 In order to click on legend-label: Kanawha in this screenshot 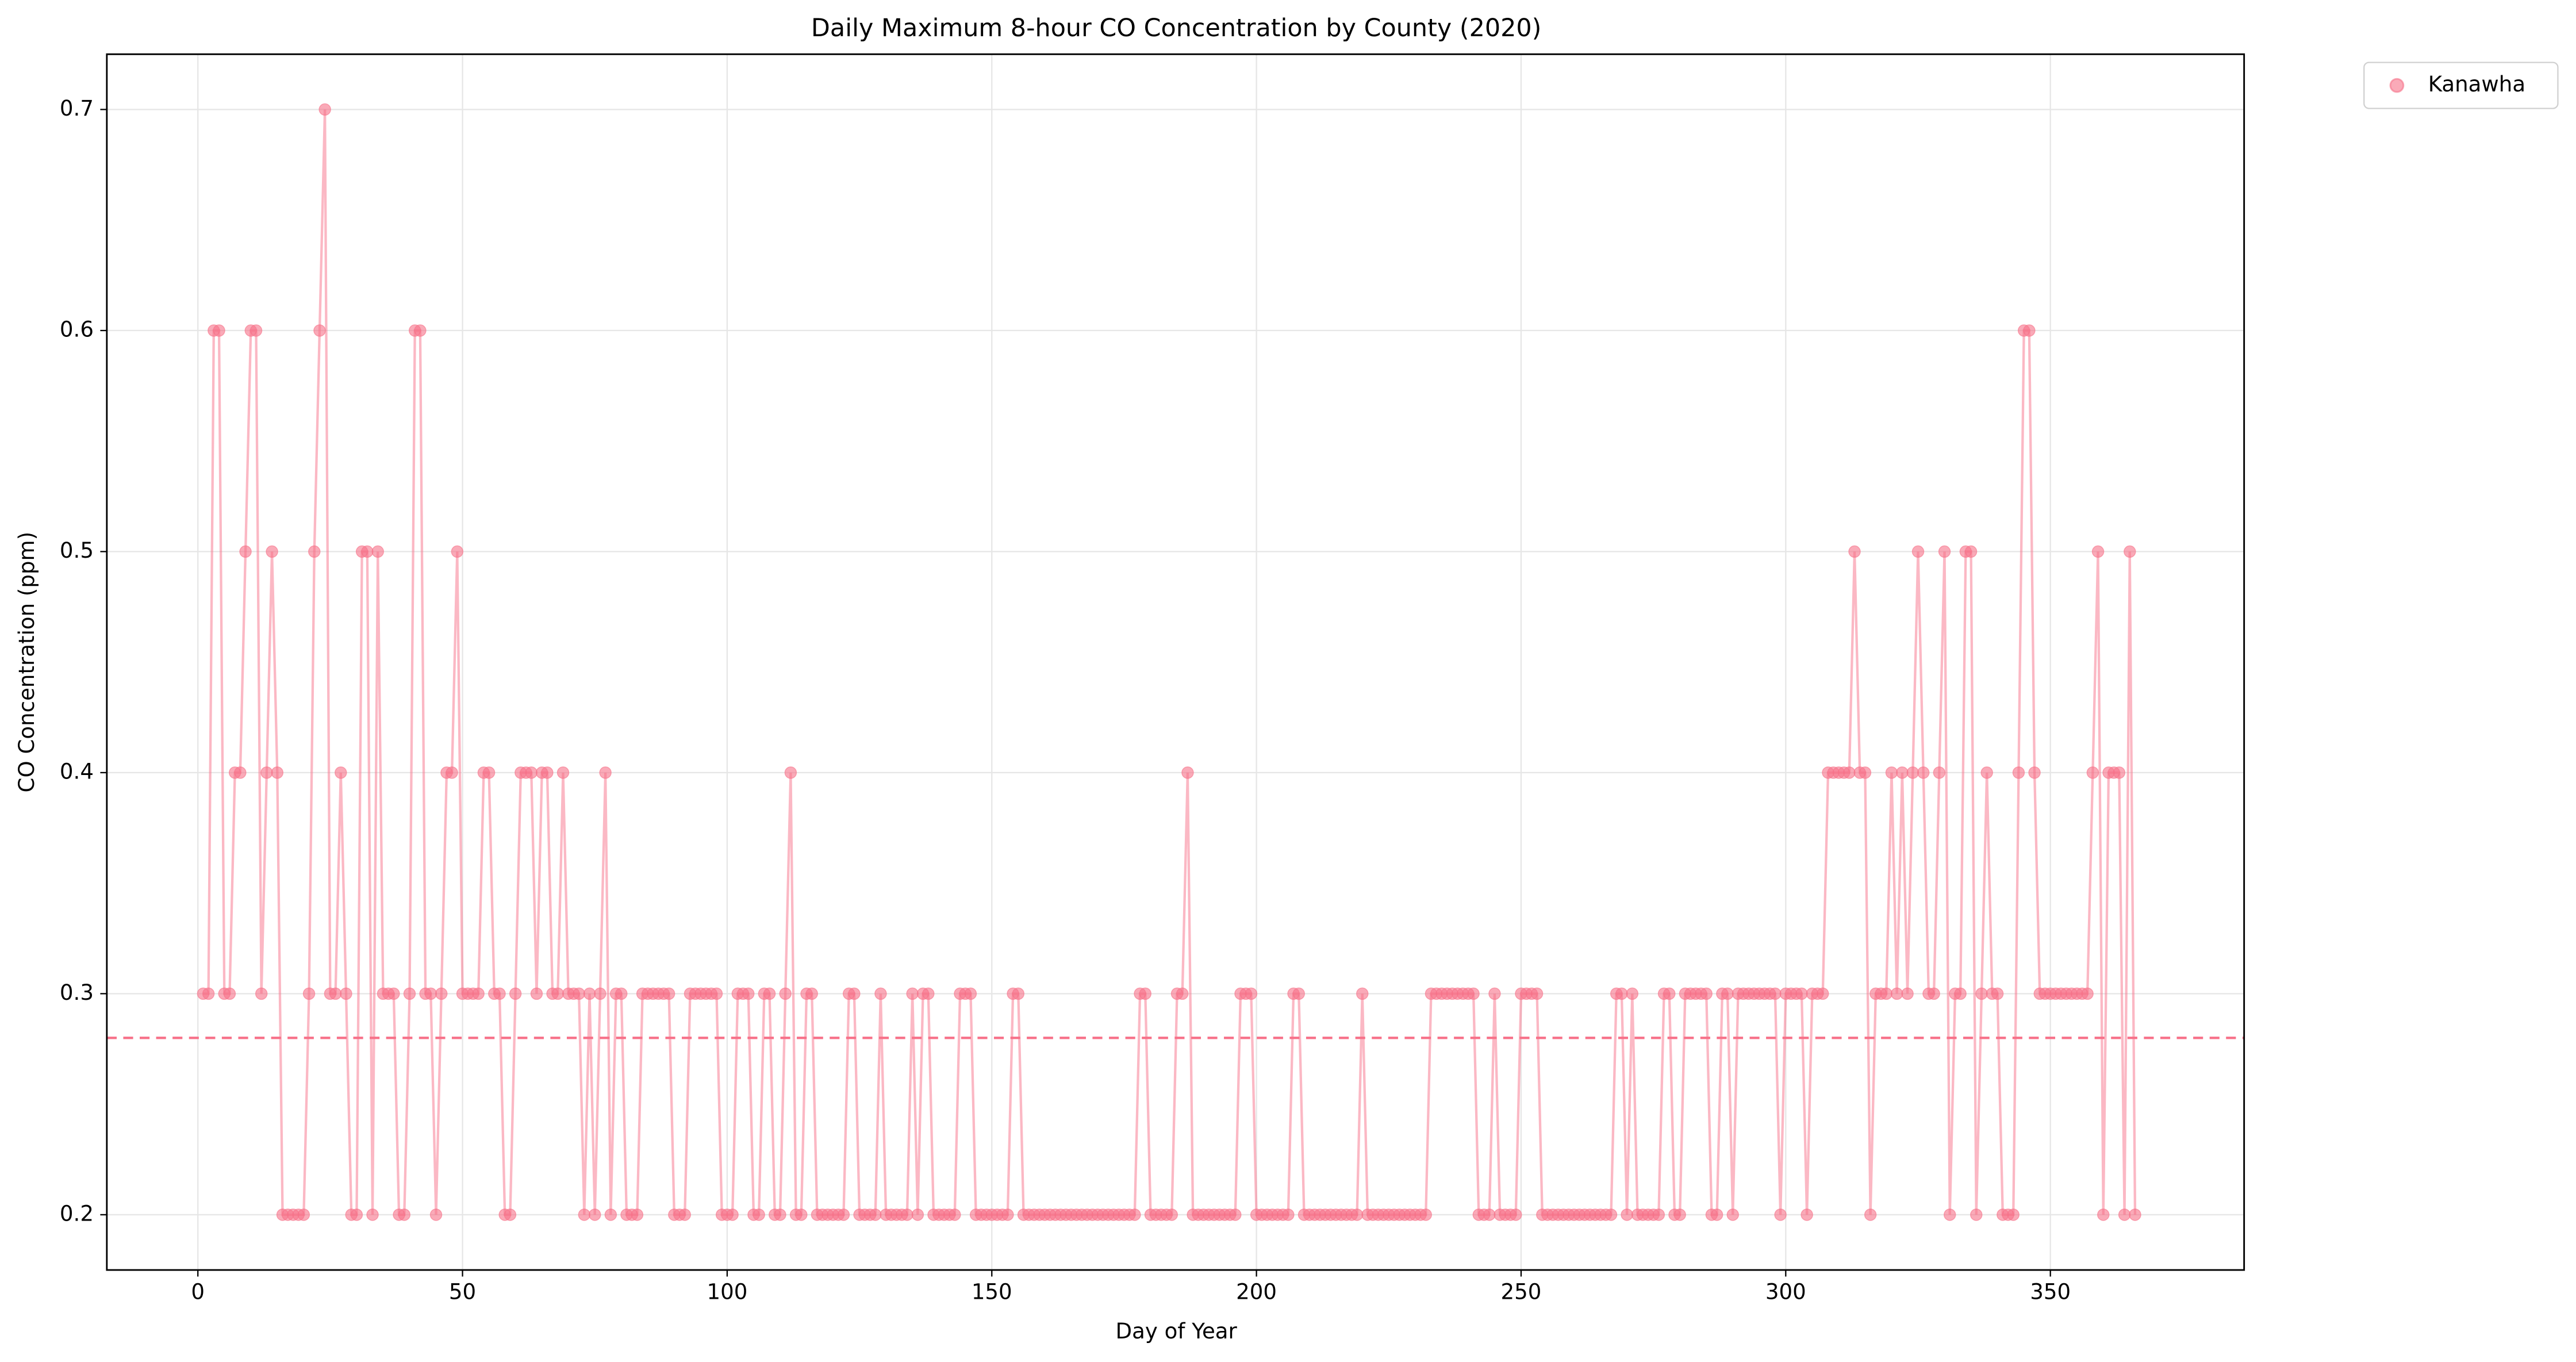, I will do `click(2477, 84)`.